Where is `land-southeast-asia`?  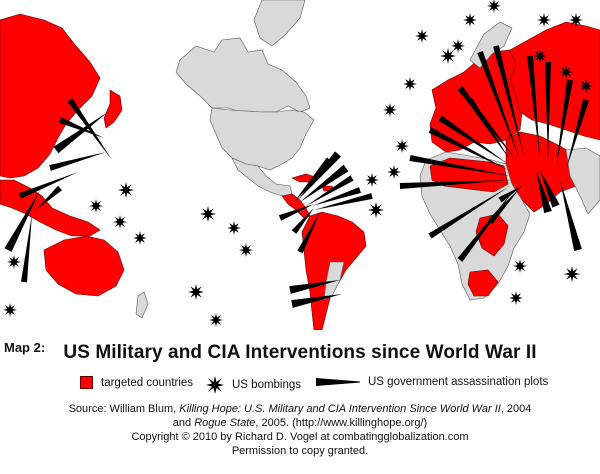
land-southeast-asia is located at coordinates (50, 208).